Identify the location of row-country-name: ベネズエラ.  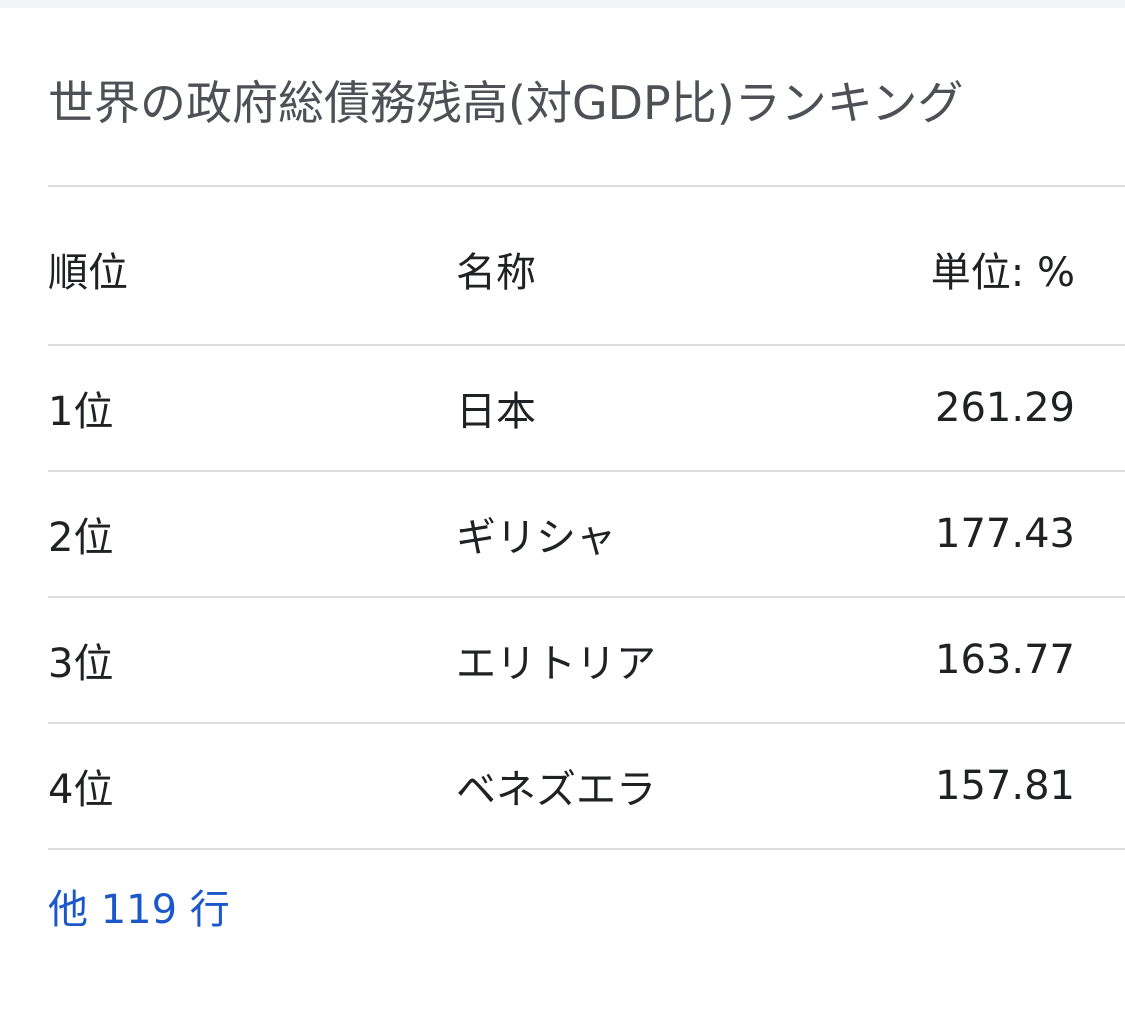
(556, 790).